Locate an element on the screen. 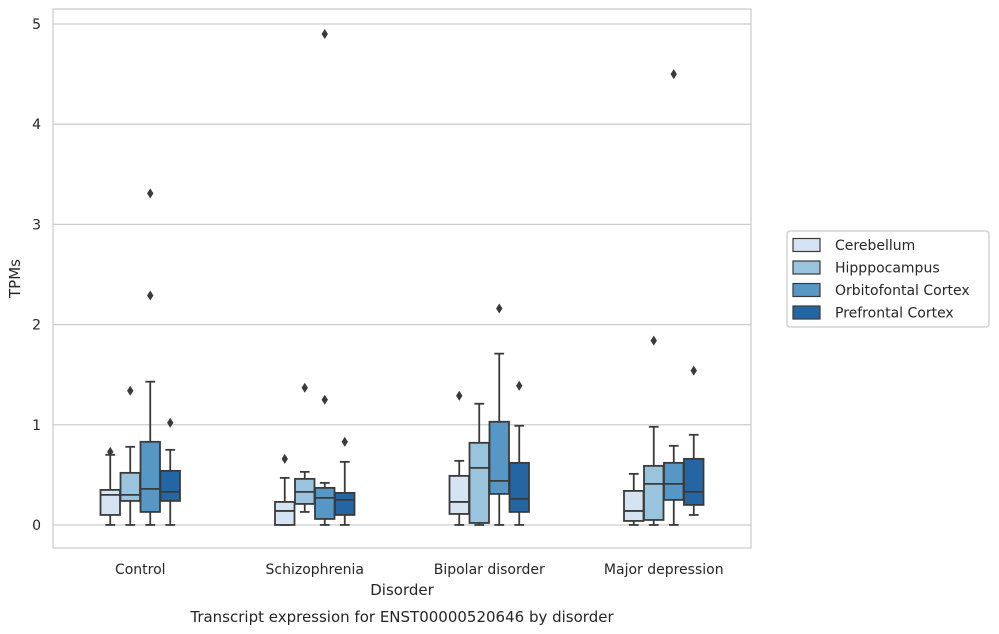 This screenshot has width=999, height=634. y-axis-label: TPMs is located at coordinates (15, 279).